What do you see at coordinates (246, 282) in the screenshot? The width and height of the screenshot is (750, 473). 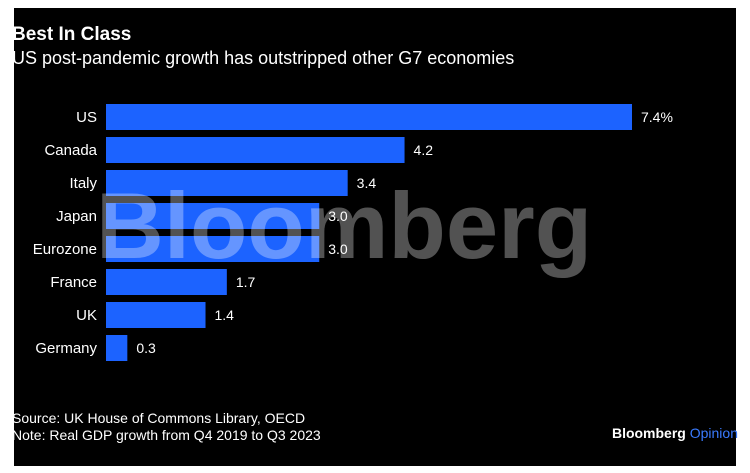 I see `value-label: 1.7` at bounding box center [246, 282].